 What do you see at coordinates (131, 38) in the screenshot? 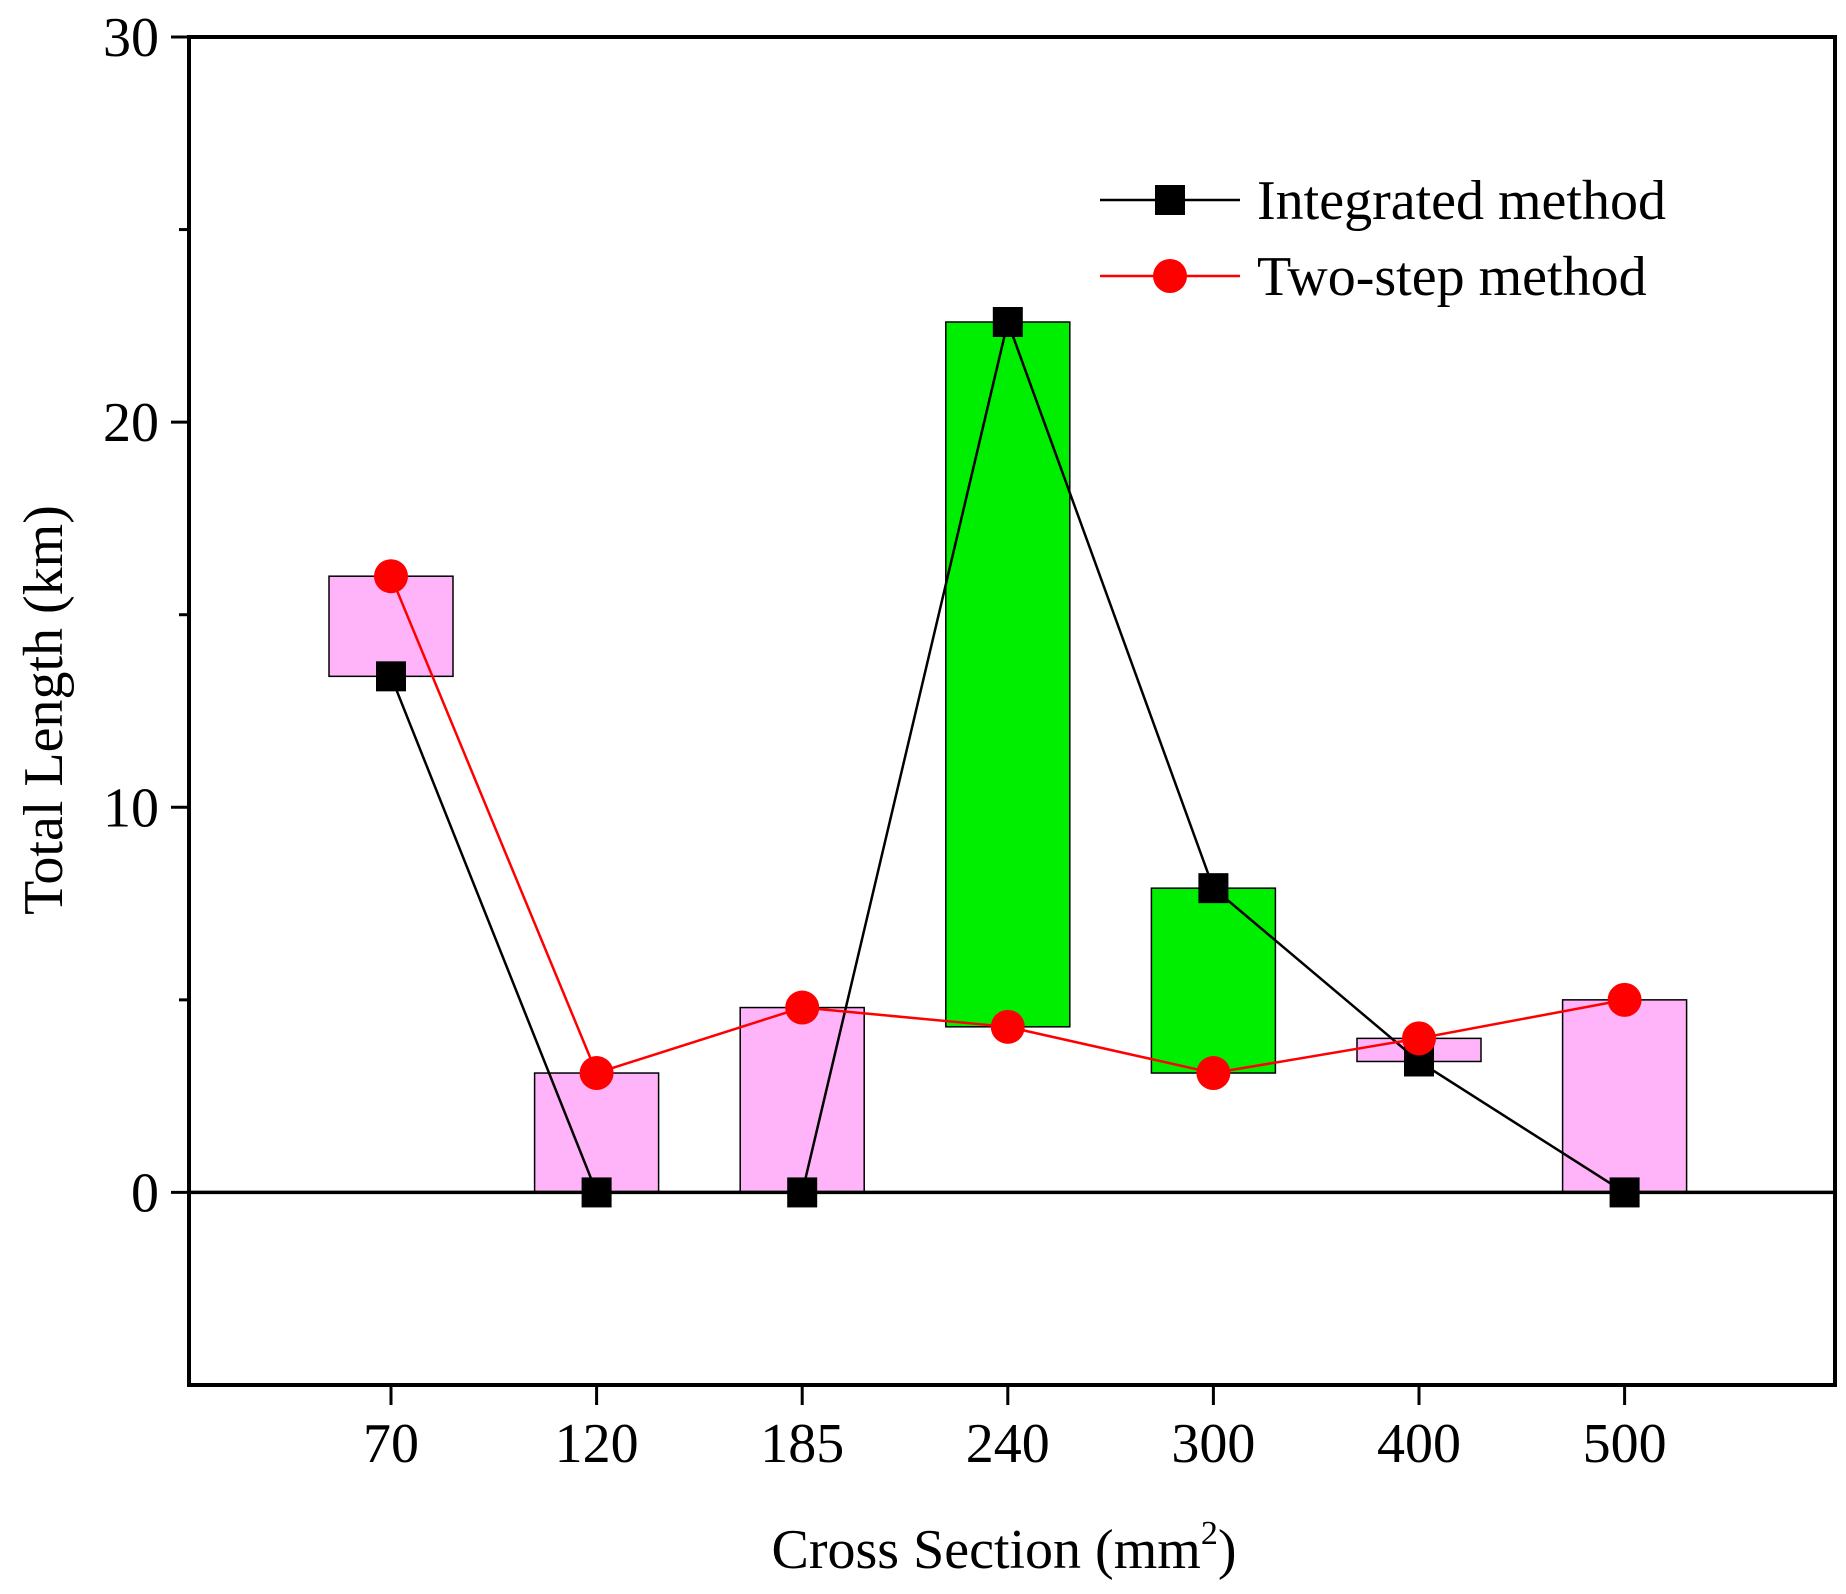
I see `y-tick-label: 30` at bounding box center [131, 38].